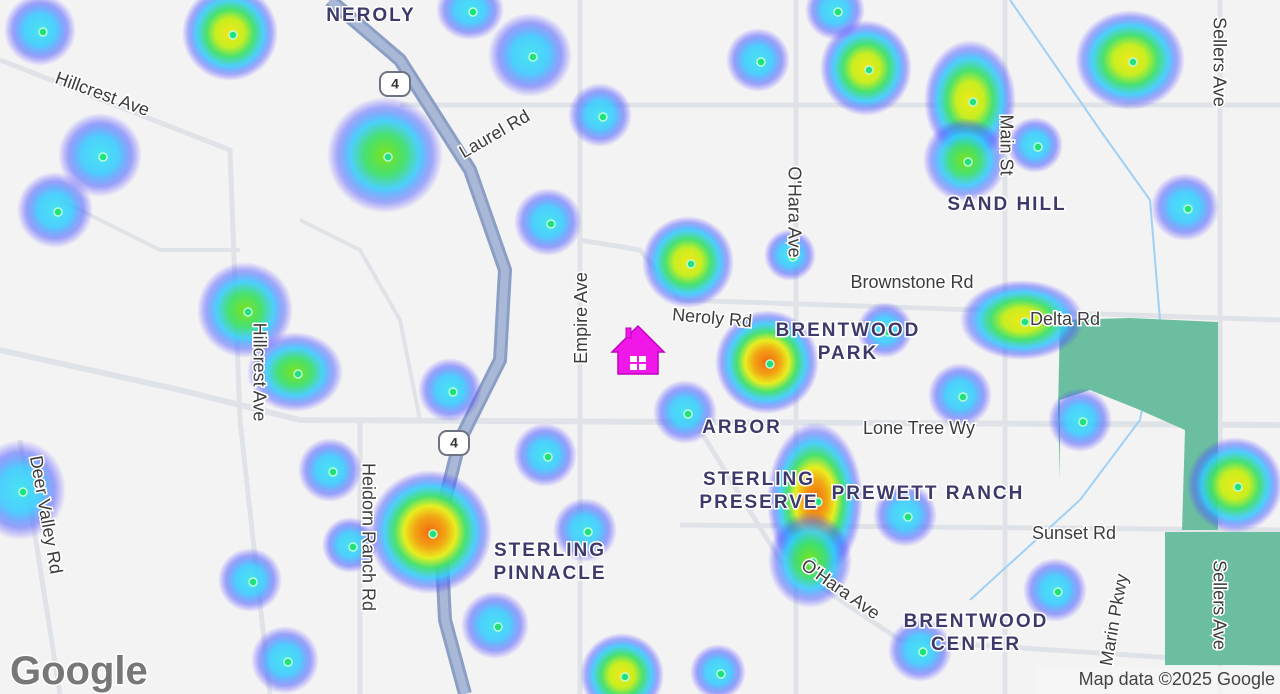  What do you see at coordinates (794, 211) in the screenshot?
I see `street-label: O'Hara Ave` at bounding box center [794, 211].